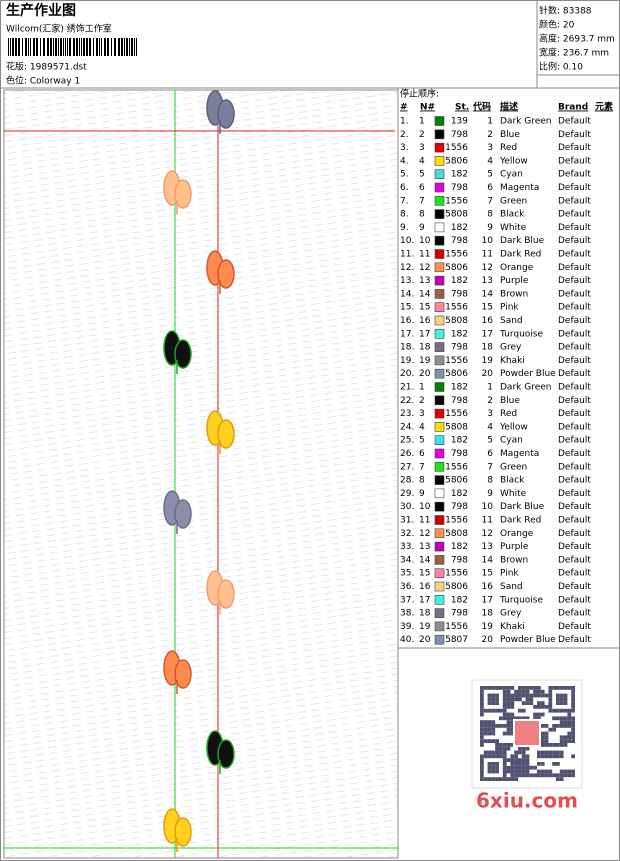 This screenshot has height=861, width=620. I want to click on code: 12, so click(487, 268).